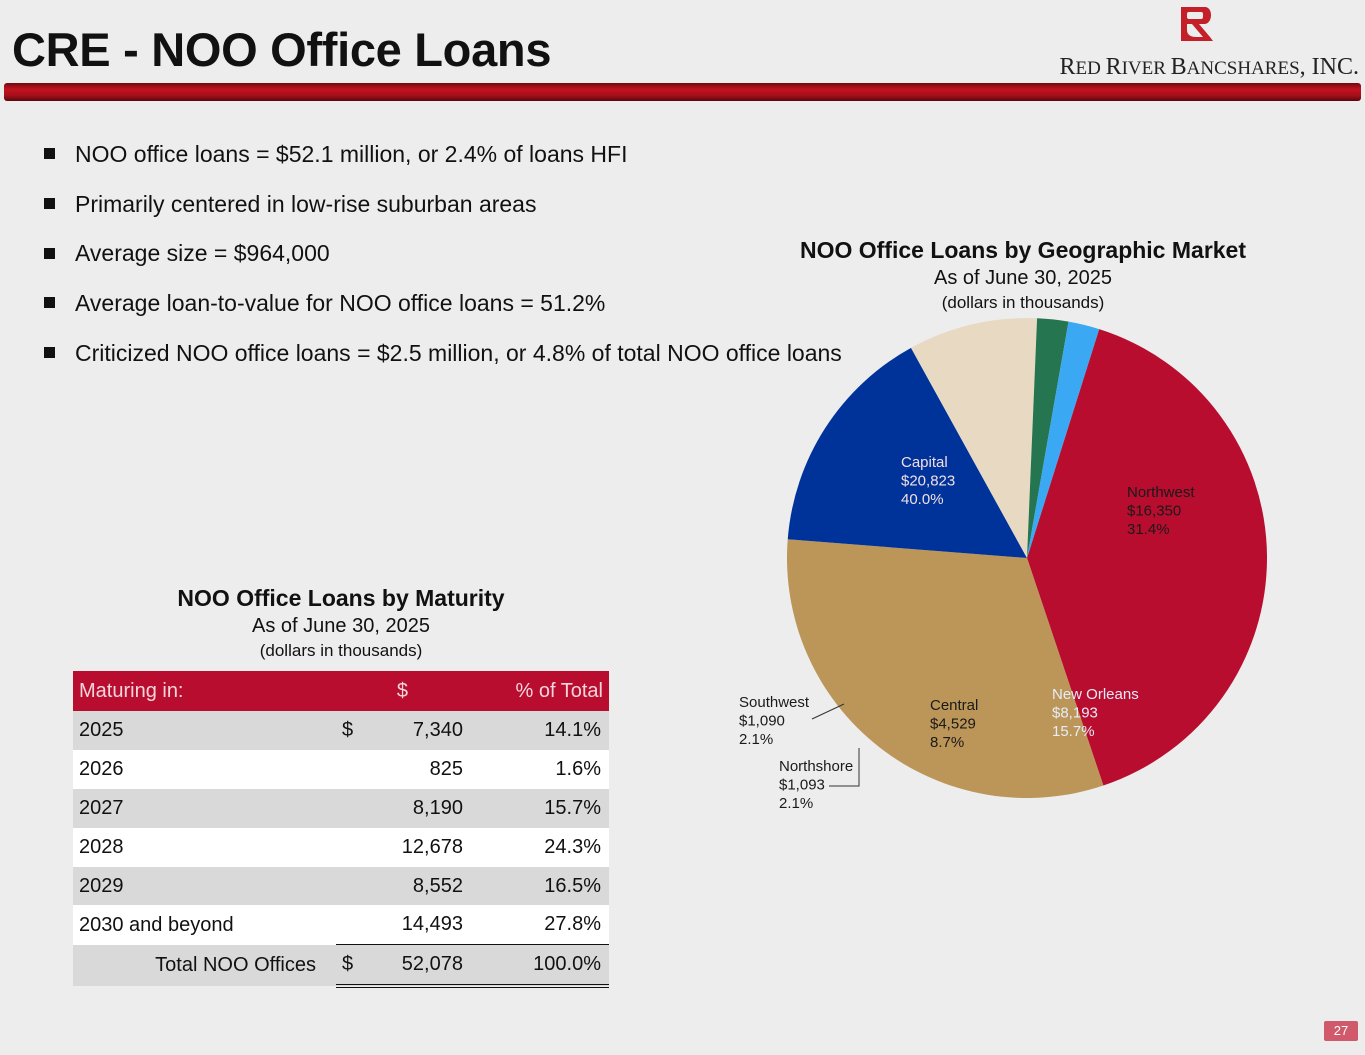  What do you see at coordinates (402, 691) in the screenshot?
I see `column-header-amount: $` at bounding box center [402, 691].